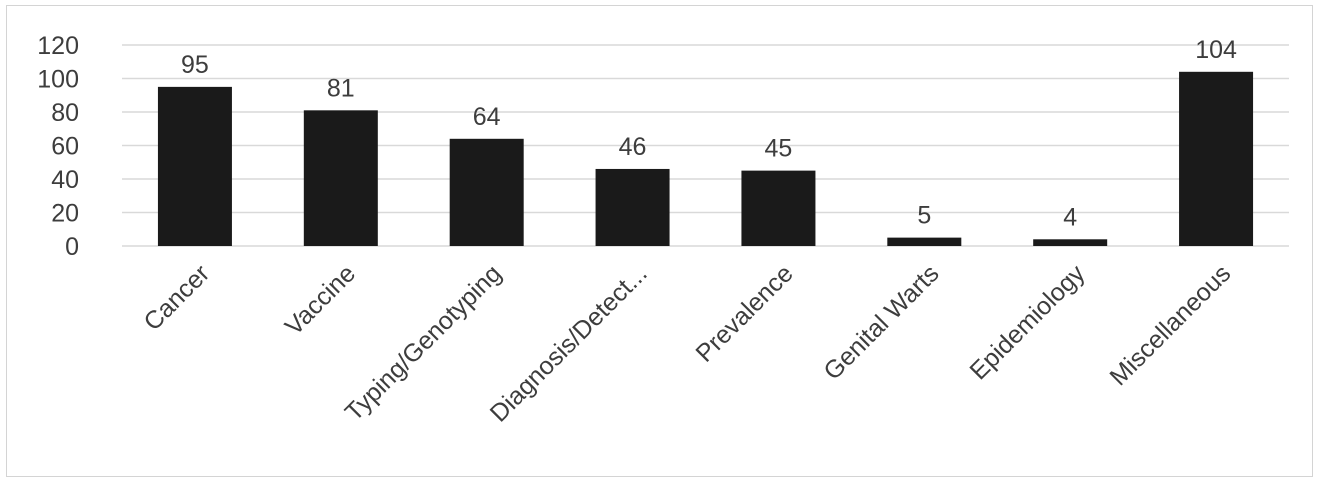 The image size is (1321, 484). Describe the element at coordinates (1070, 217) in the screenshot. I see `data-label: 4` at that location.